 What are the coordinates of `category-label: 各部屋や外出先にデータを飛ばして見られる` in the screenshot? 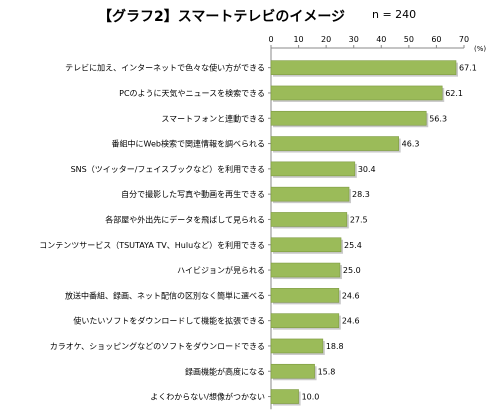 It's located at (185, 219).